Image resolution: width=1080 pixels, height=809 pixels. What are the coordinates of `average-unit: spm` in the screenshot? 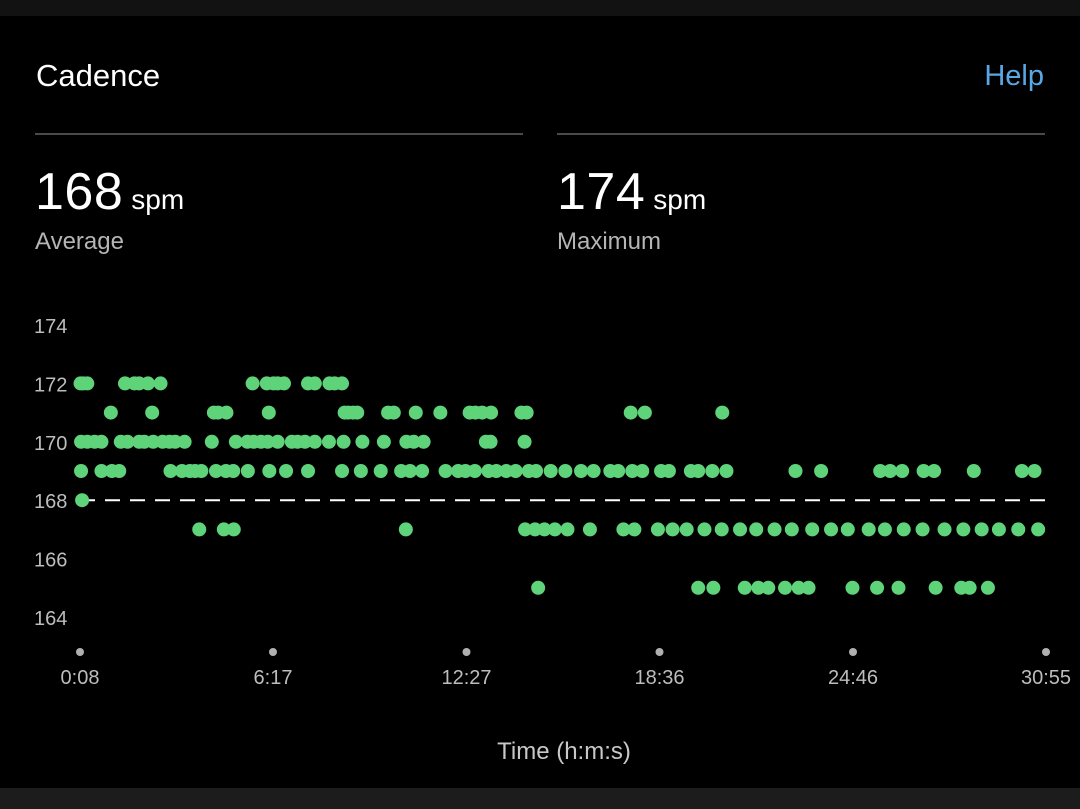 It's located at (158, 199).